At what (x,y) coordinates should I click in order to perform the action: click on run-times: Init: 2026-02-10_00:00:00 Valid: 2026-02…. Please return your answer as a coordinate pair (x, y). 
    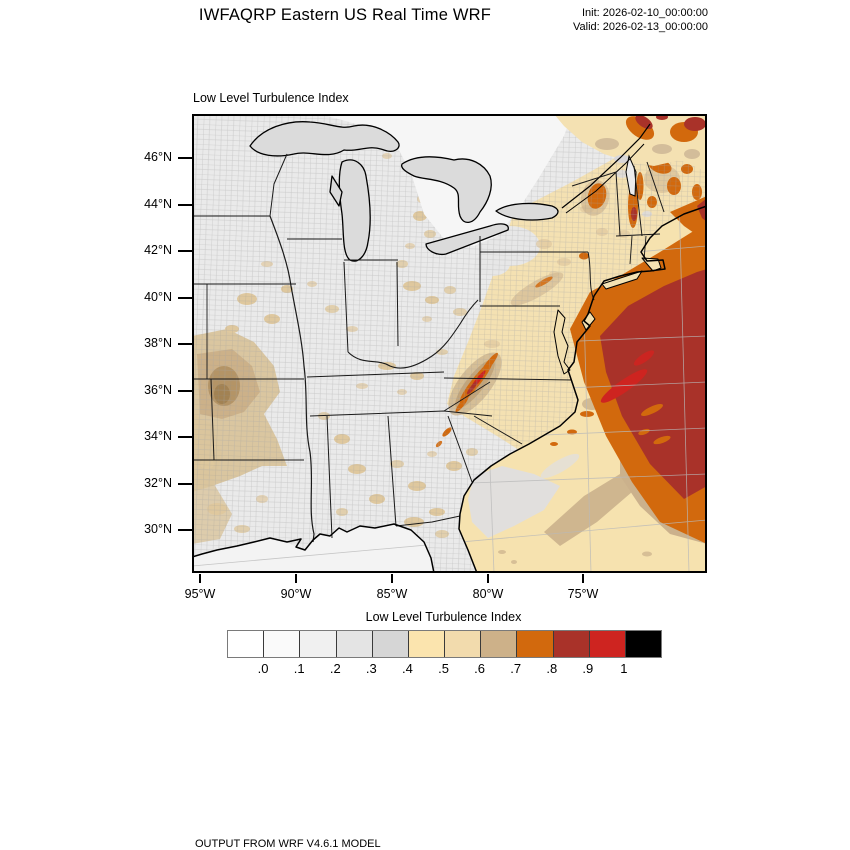
    Looking at the image, I should click on (599, 20).